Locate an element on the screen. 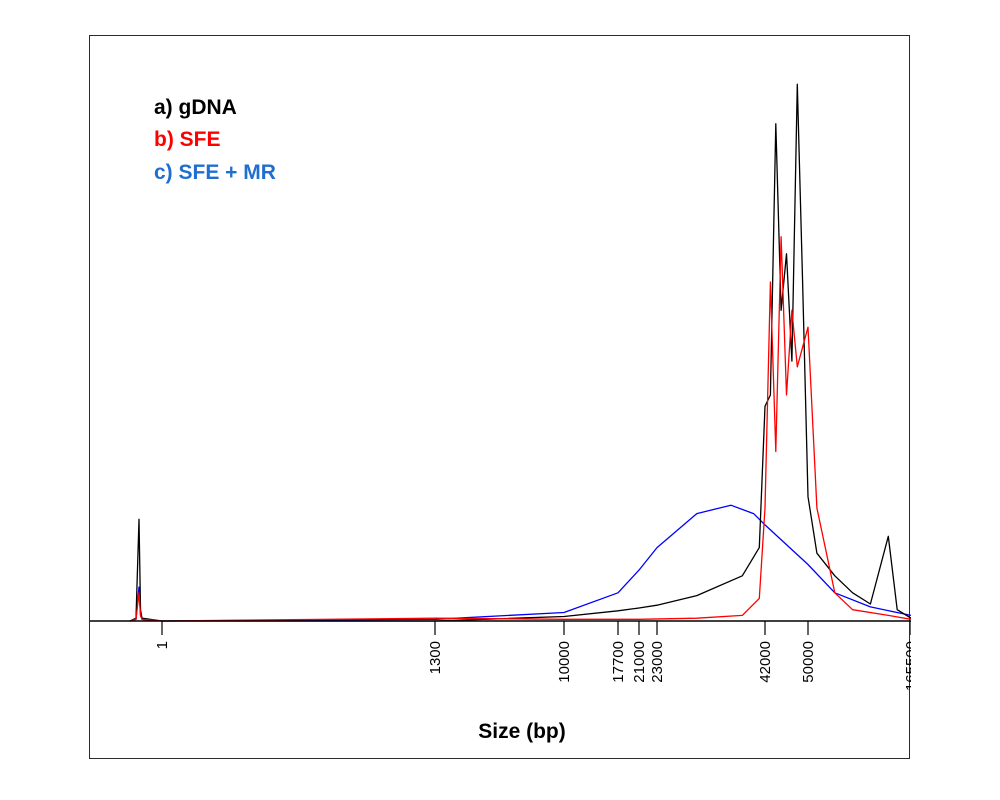  x-tick-label: 23000 is located at coordinates (657, 662).